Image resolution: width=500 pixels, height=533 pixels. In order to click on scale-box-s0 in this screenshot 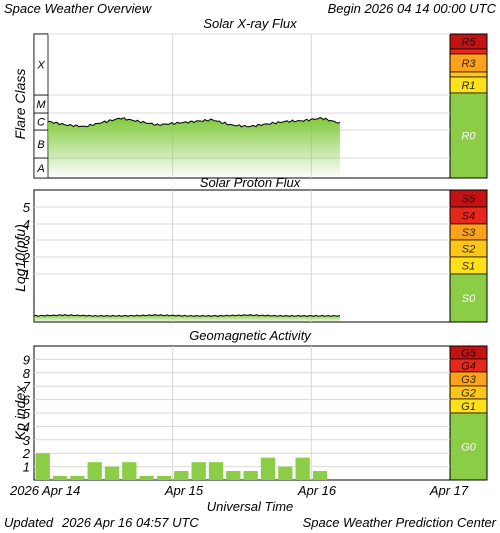, I will do `click(468, 298)`.